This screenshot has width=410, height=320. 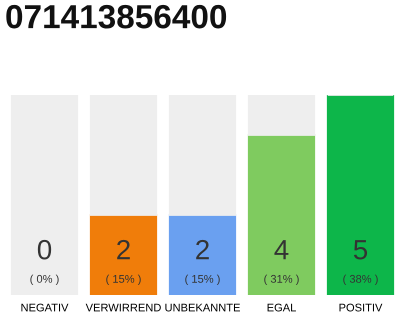 What do you see at coordinates (360, 308) in the screenshot?
I see `x-tick-label: POSITIV` at bounding box center [360, 308].